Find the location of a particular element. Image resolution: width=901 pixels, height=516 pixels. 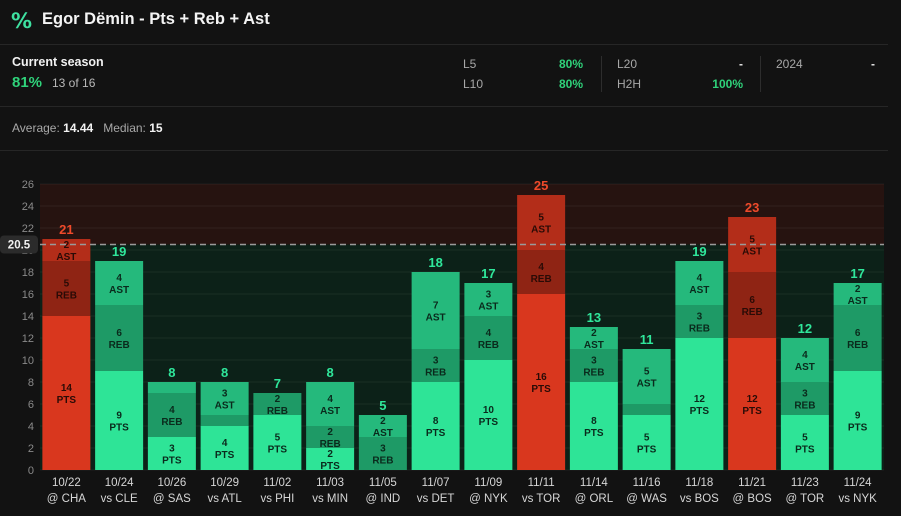

y-tick-label: 24 is located at coordinates (28, 207).